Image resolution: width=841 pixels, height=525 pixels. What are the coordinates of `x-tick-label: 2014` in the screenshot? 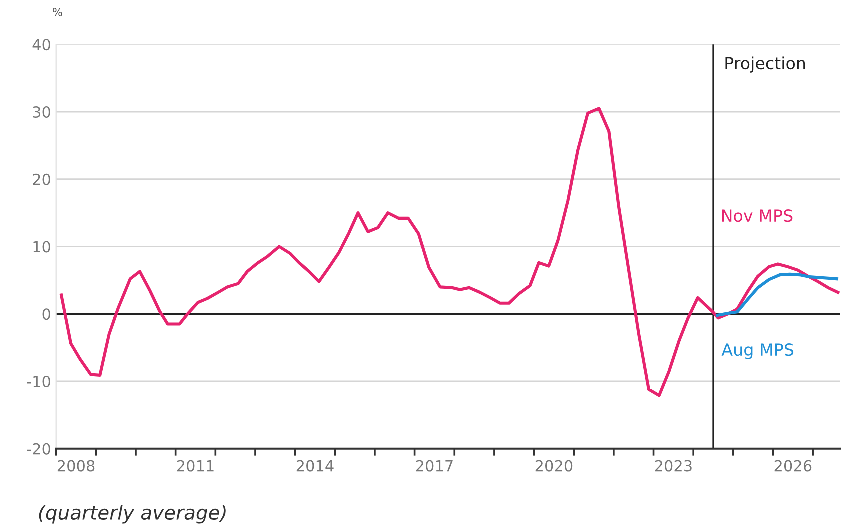 It's located at (315, 466).